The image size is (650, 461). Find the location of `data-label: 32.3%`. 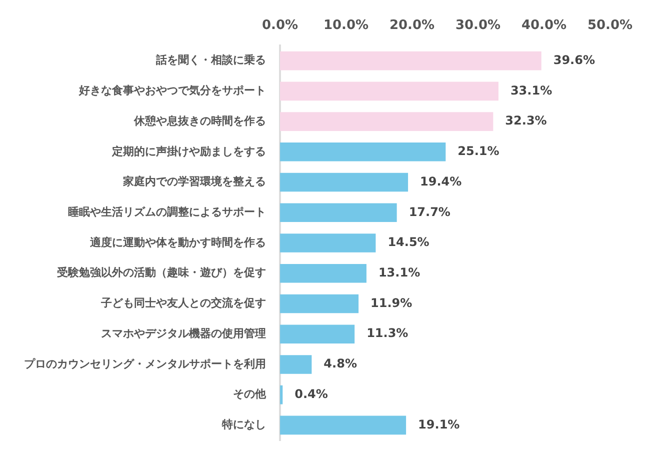

data-label: 32.3% is located at coordinates (526, 121).